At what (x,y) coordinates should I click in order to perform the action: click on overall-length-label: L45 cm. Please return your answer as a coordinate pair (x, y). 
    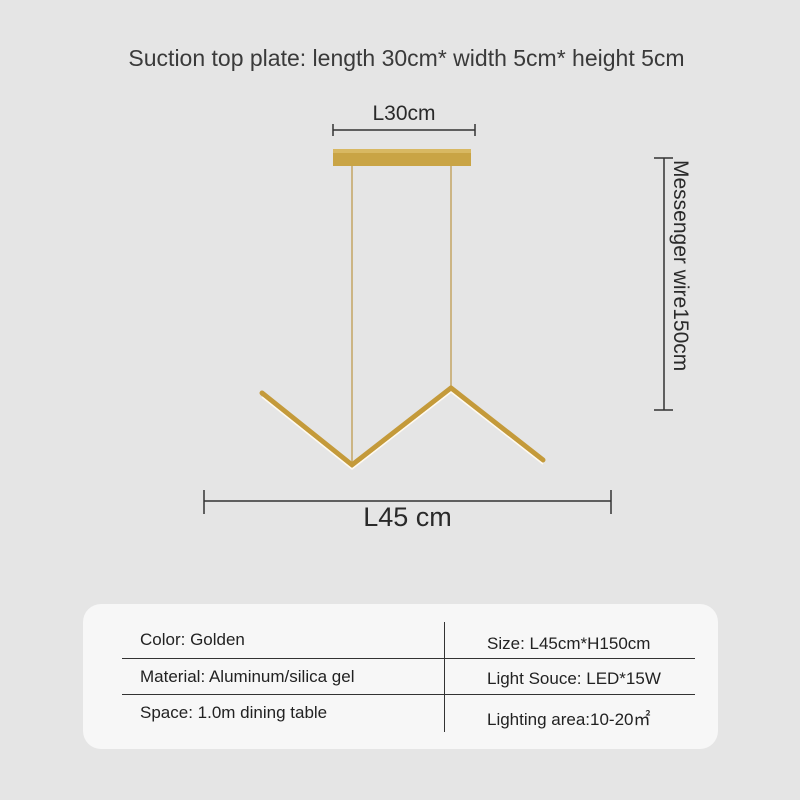
    Looking at the image, I should click on (407, 517).